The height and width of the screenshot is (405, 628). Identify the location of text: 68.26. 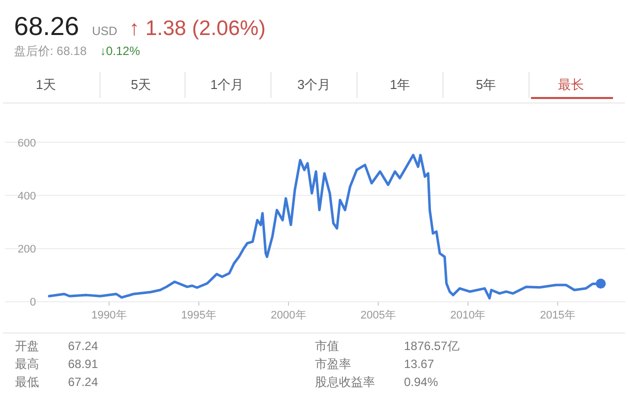
(47, 26).